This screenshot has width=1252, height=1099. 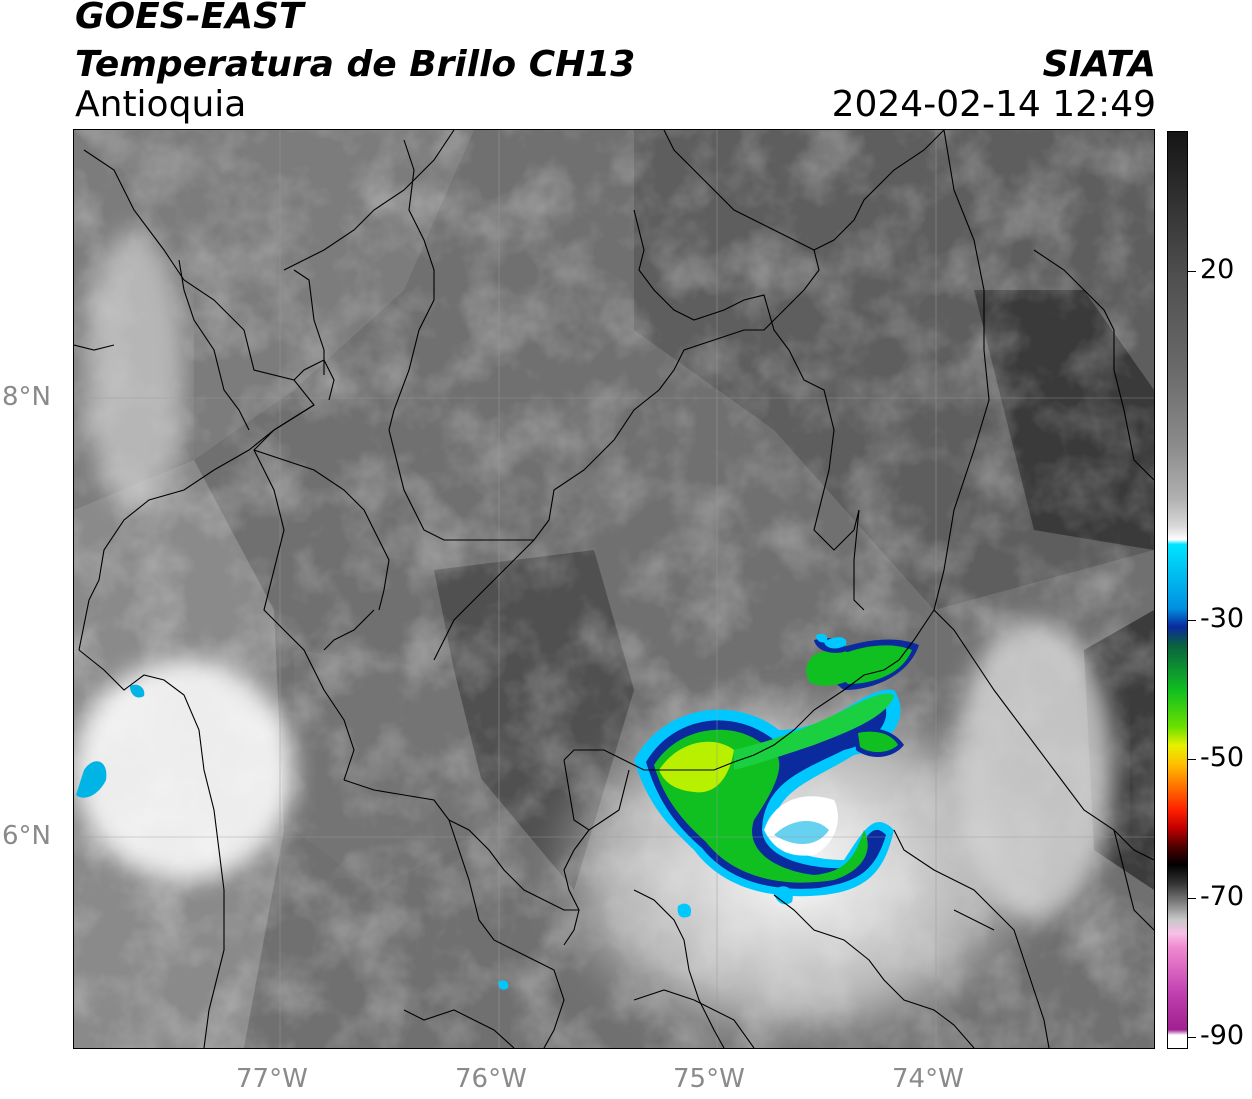 I want to click on temperature-colorbar, so click(x=1177, y=590).